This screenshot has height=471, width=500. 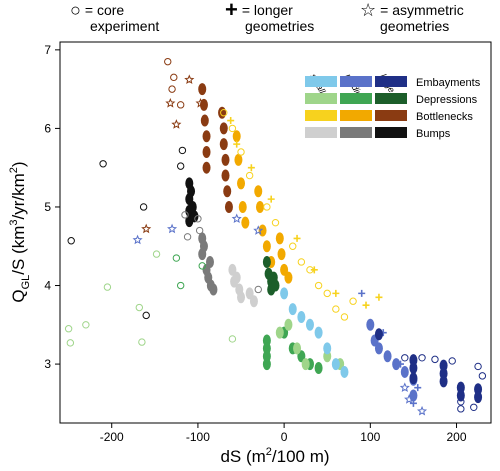 What do you see at coordinates (422, 10) in the screenshot?
I see `marker-key-asym-text: = asymmetric` at bounding box center [422, 10].